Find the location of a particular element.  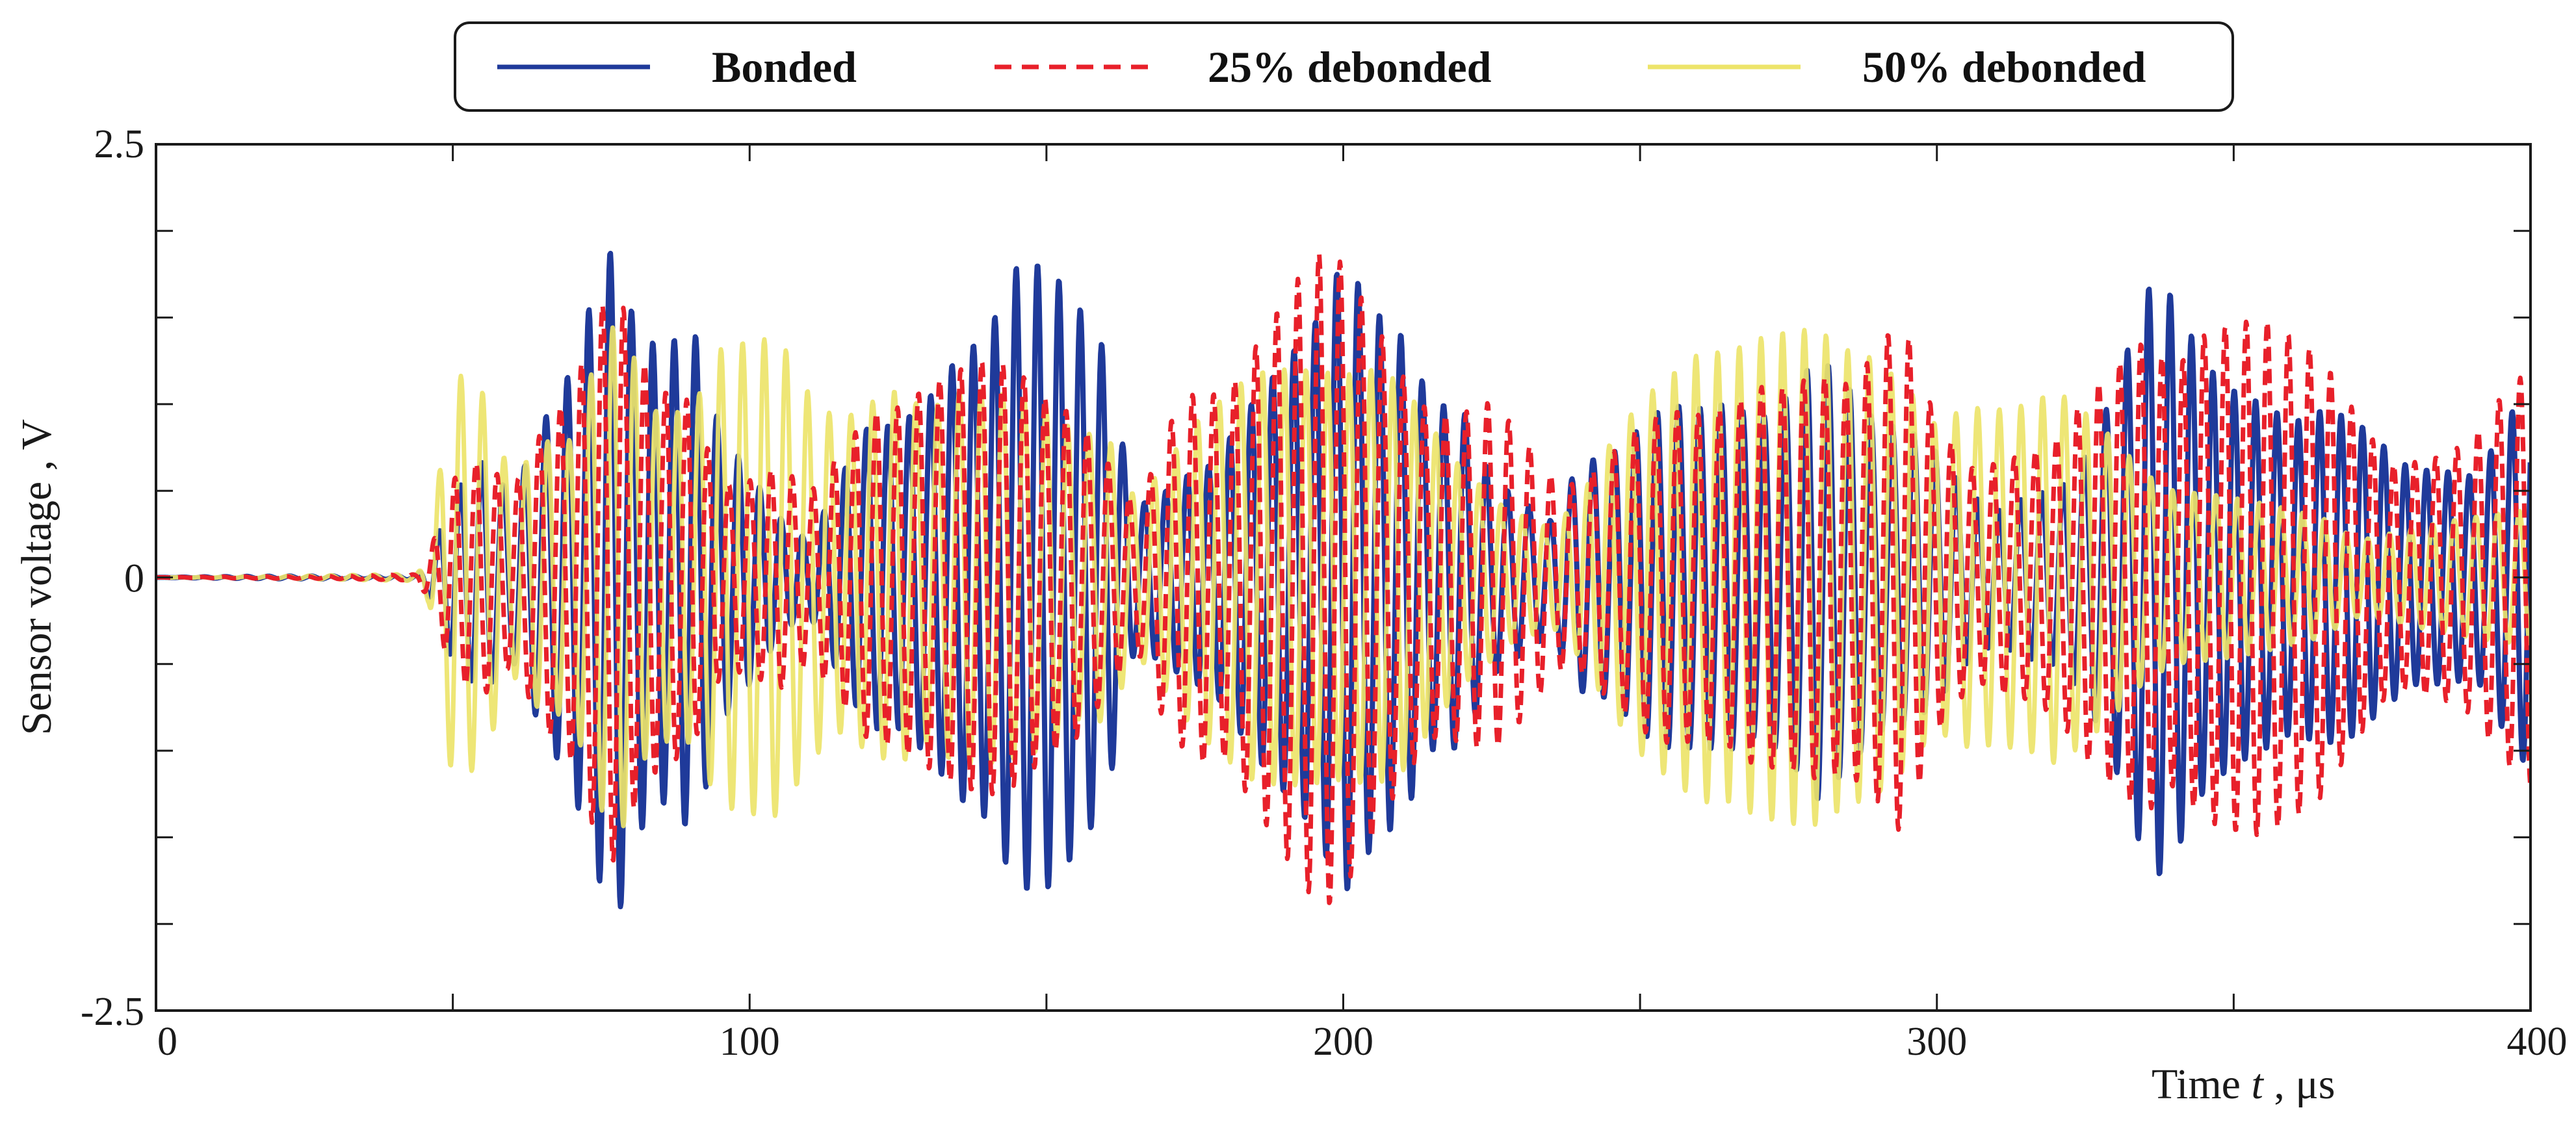

x-axis-label-unit: , μs is located at coordinates (2299, 1084).